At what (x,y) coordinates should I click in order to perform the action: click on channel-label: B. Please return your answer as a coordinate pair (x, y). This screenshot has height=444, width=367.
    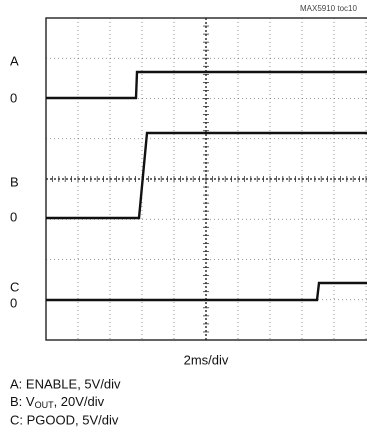
    Looking at the image, I should click on (14, 181).